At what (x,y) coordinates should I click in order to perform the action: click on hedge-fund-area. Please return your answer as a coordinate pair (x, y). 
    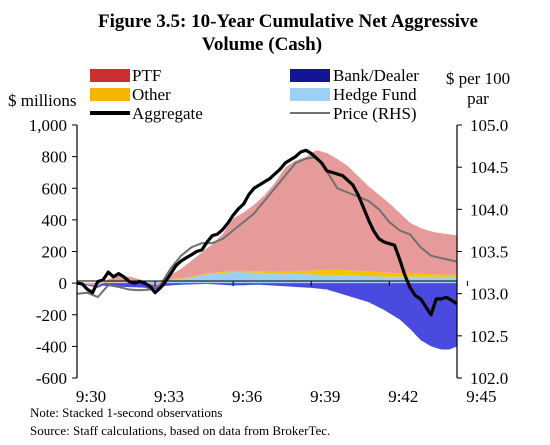
    Looking at the image, I should click on (267, 278).